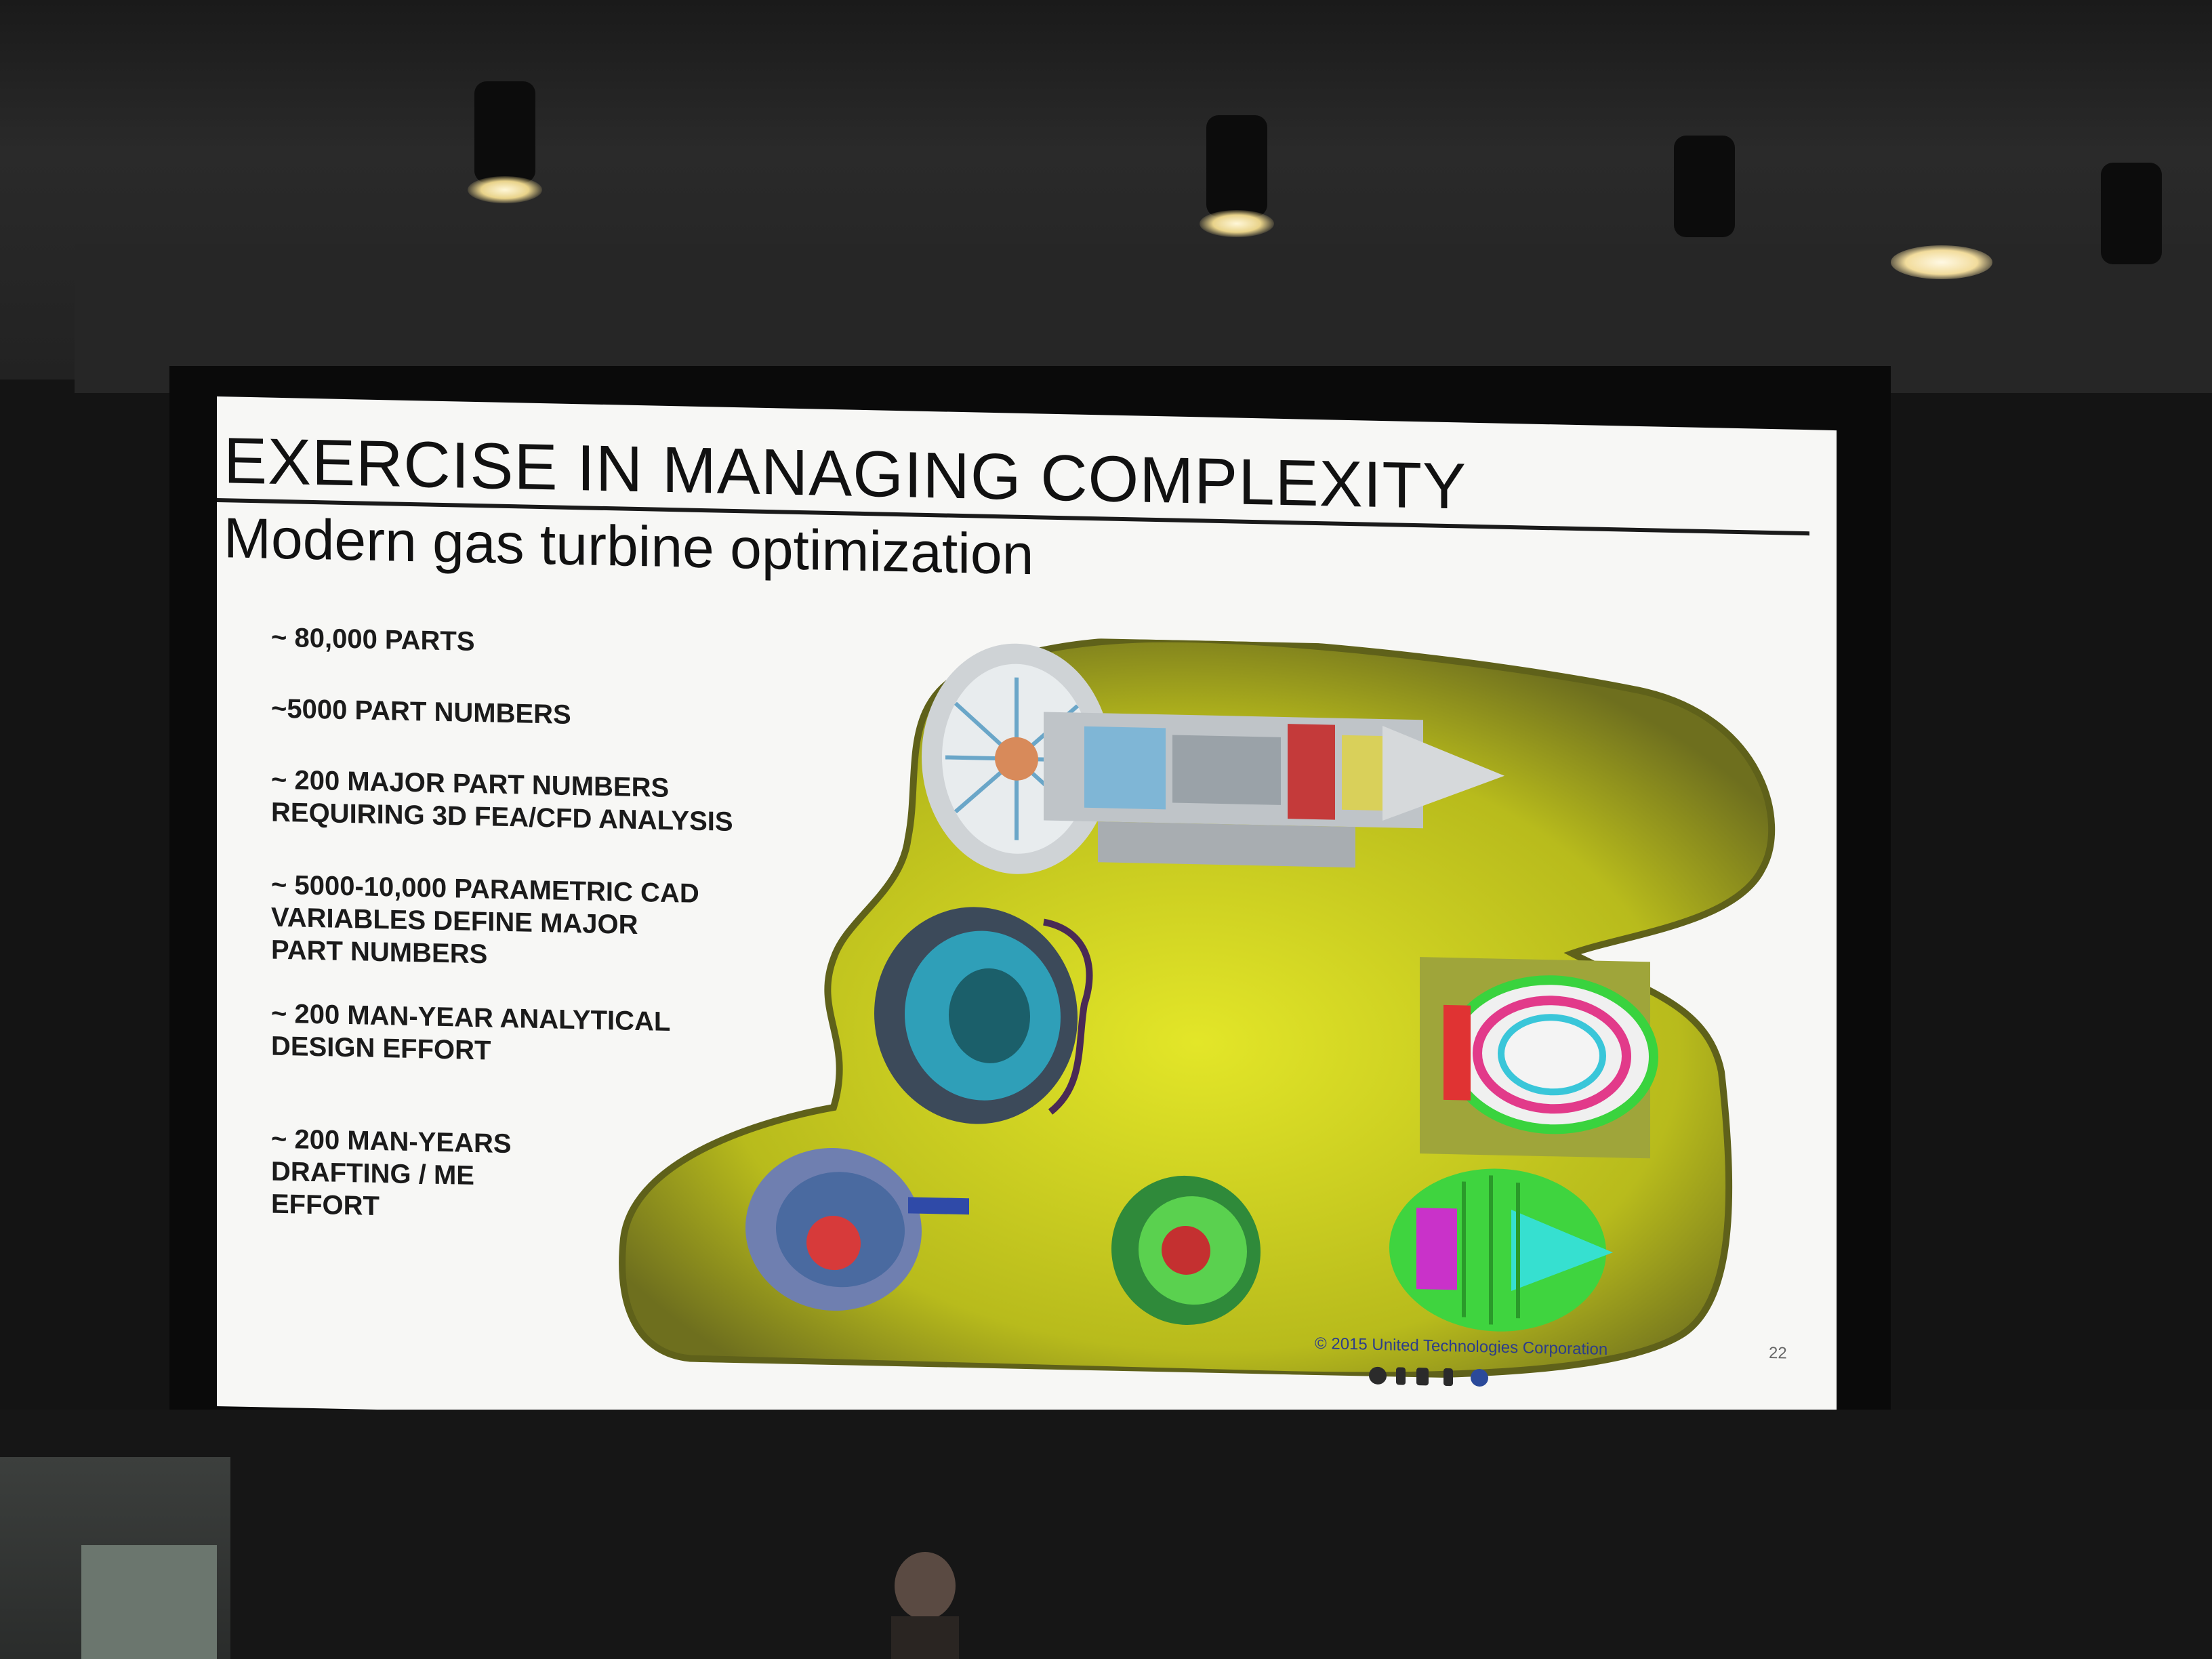  What do you see at coordinates (373, 639) in the screenshot?
I see `bullet-parts: ~ 80,000 PARTS` at bounding box center [373, 639].